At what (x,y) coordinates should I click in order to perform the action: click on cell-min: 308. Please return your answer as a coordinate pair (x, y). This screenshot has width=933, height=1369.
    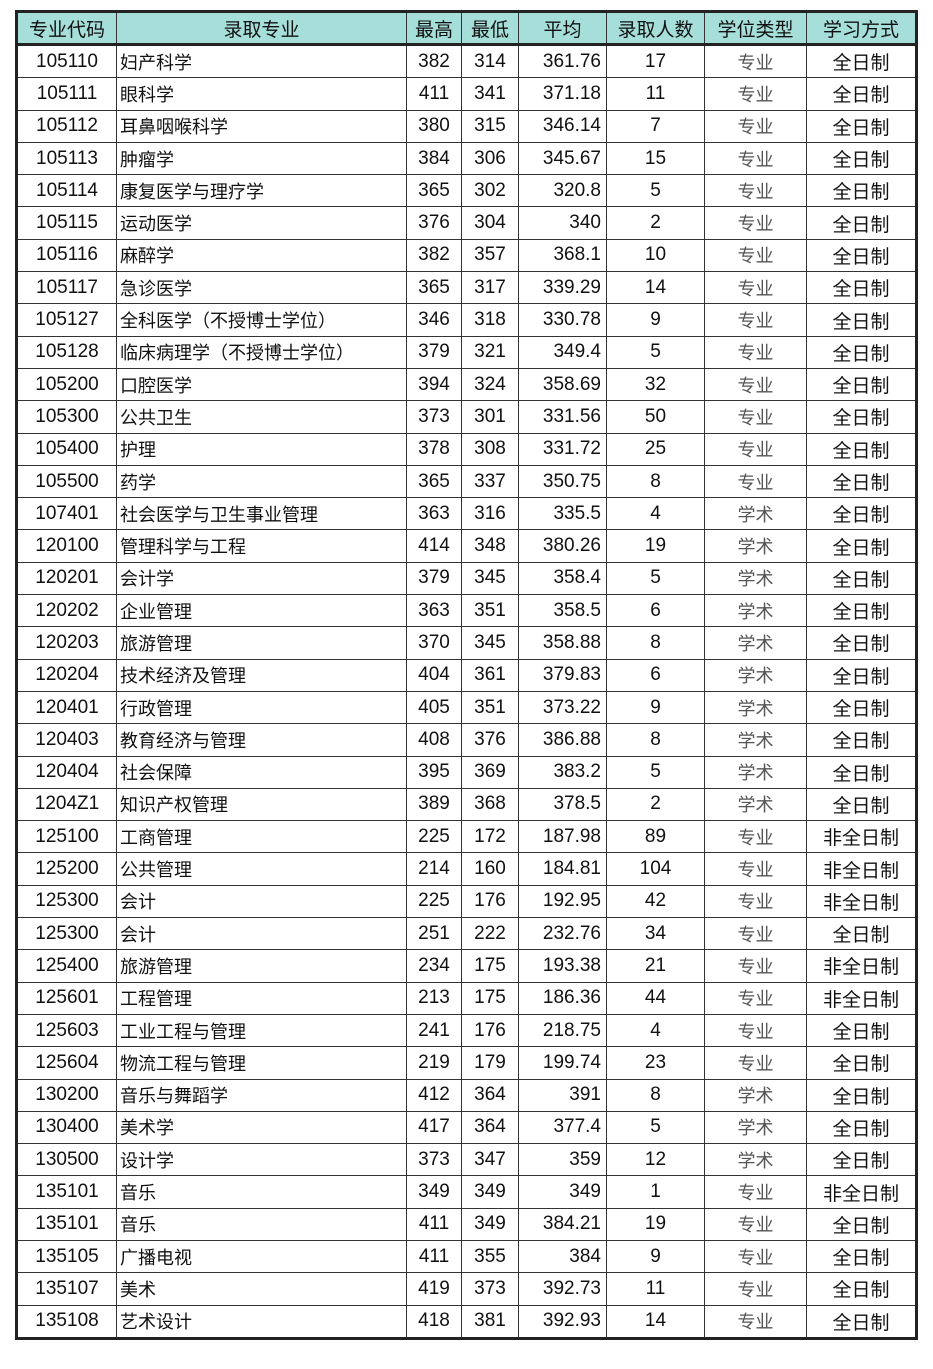
    Looking at the image, I should click on (490, 449).